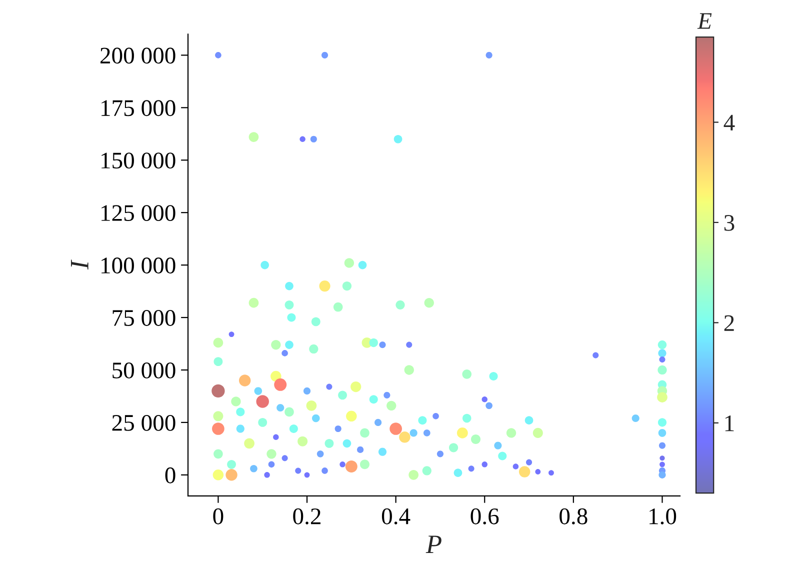 This screenshot has height=570, width=800. What do you see at coordinates (139, 213) in the screenshot?
I see `y-tick-label: 125 000` at bounding box center [139, 213].